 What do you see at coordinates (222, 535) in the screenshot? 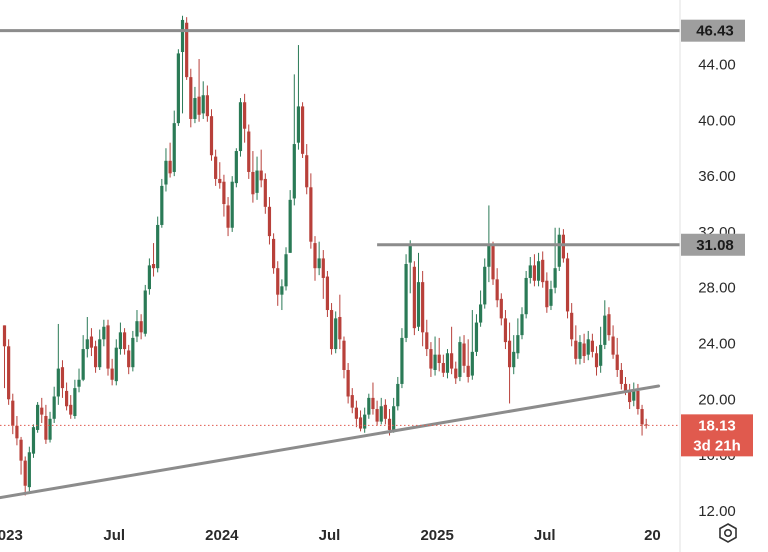
I see `time-tick-label: 2024` at bounding box center [222, 535].